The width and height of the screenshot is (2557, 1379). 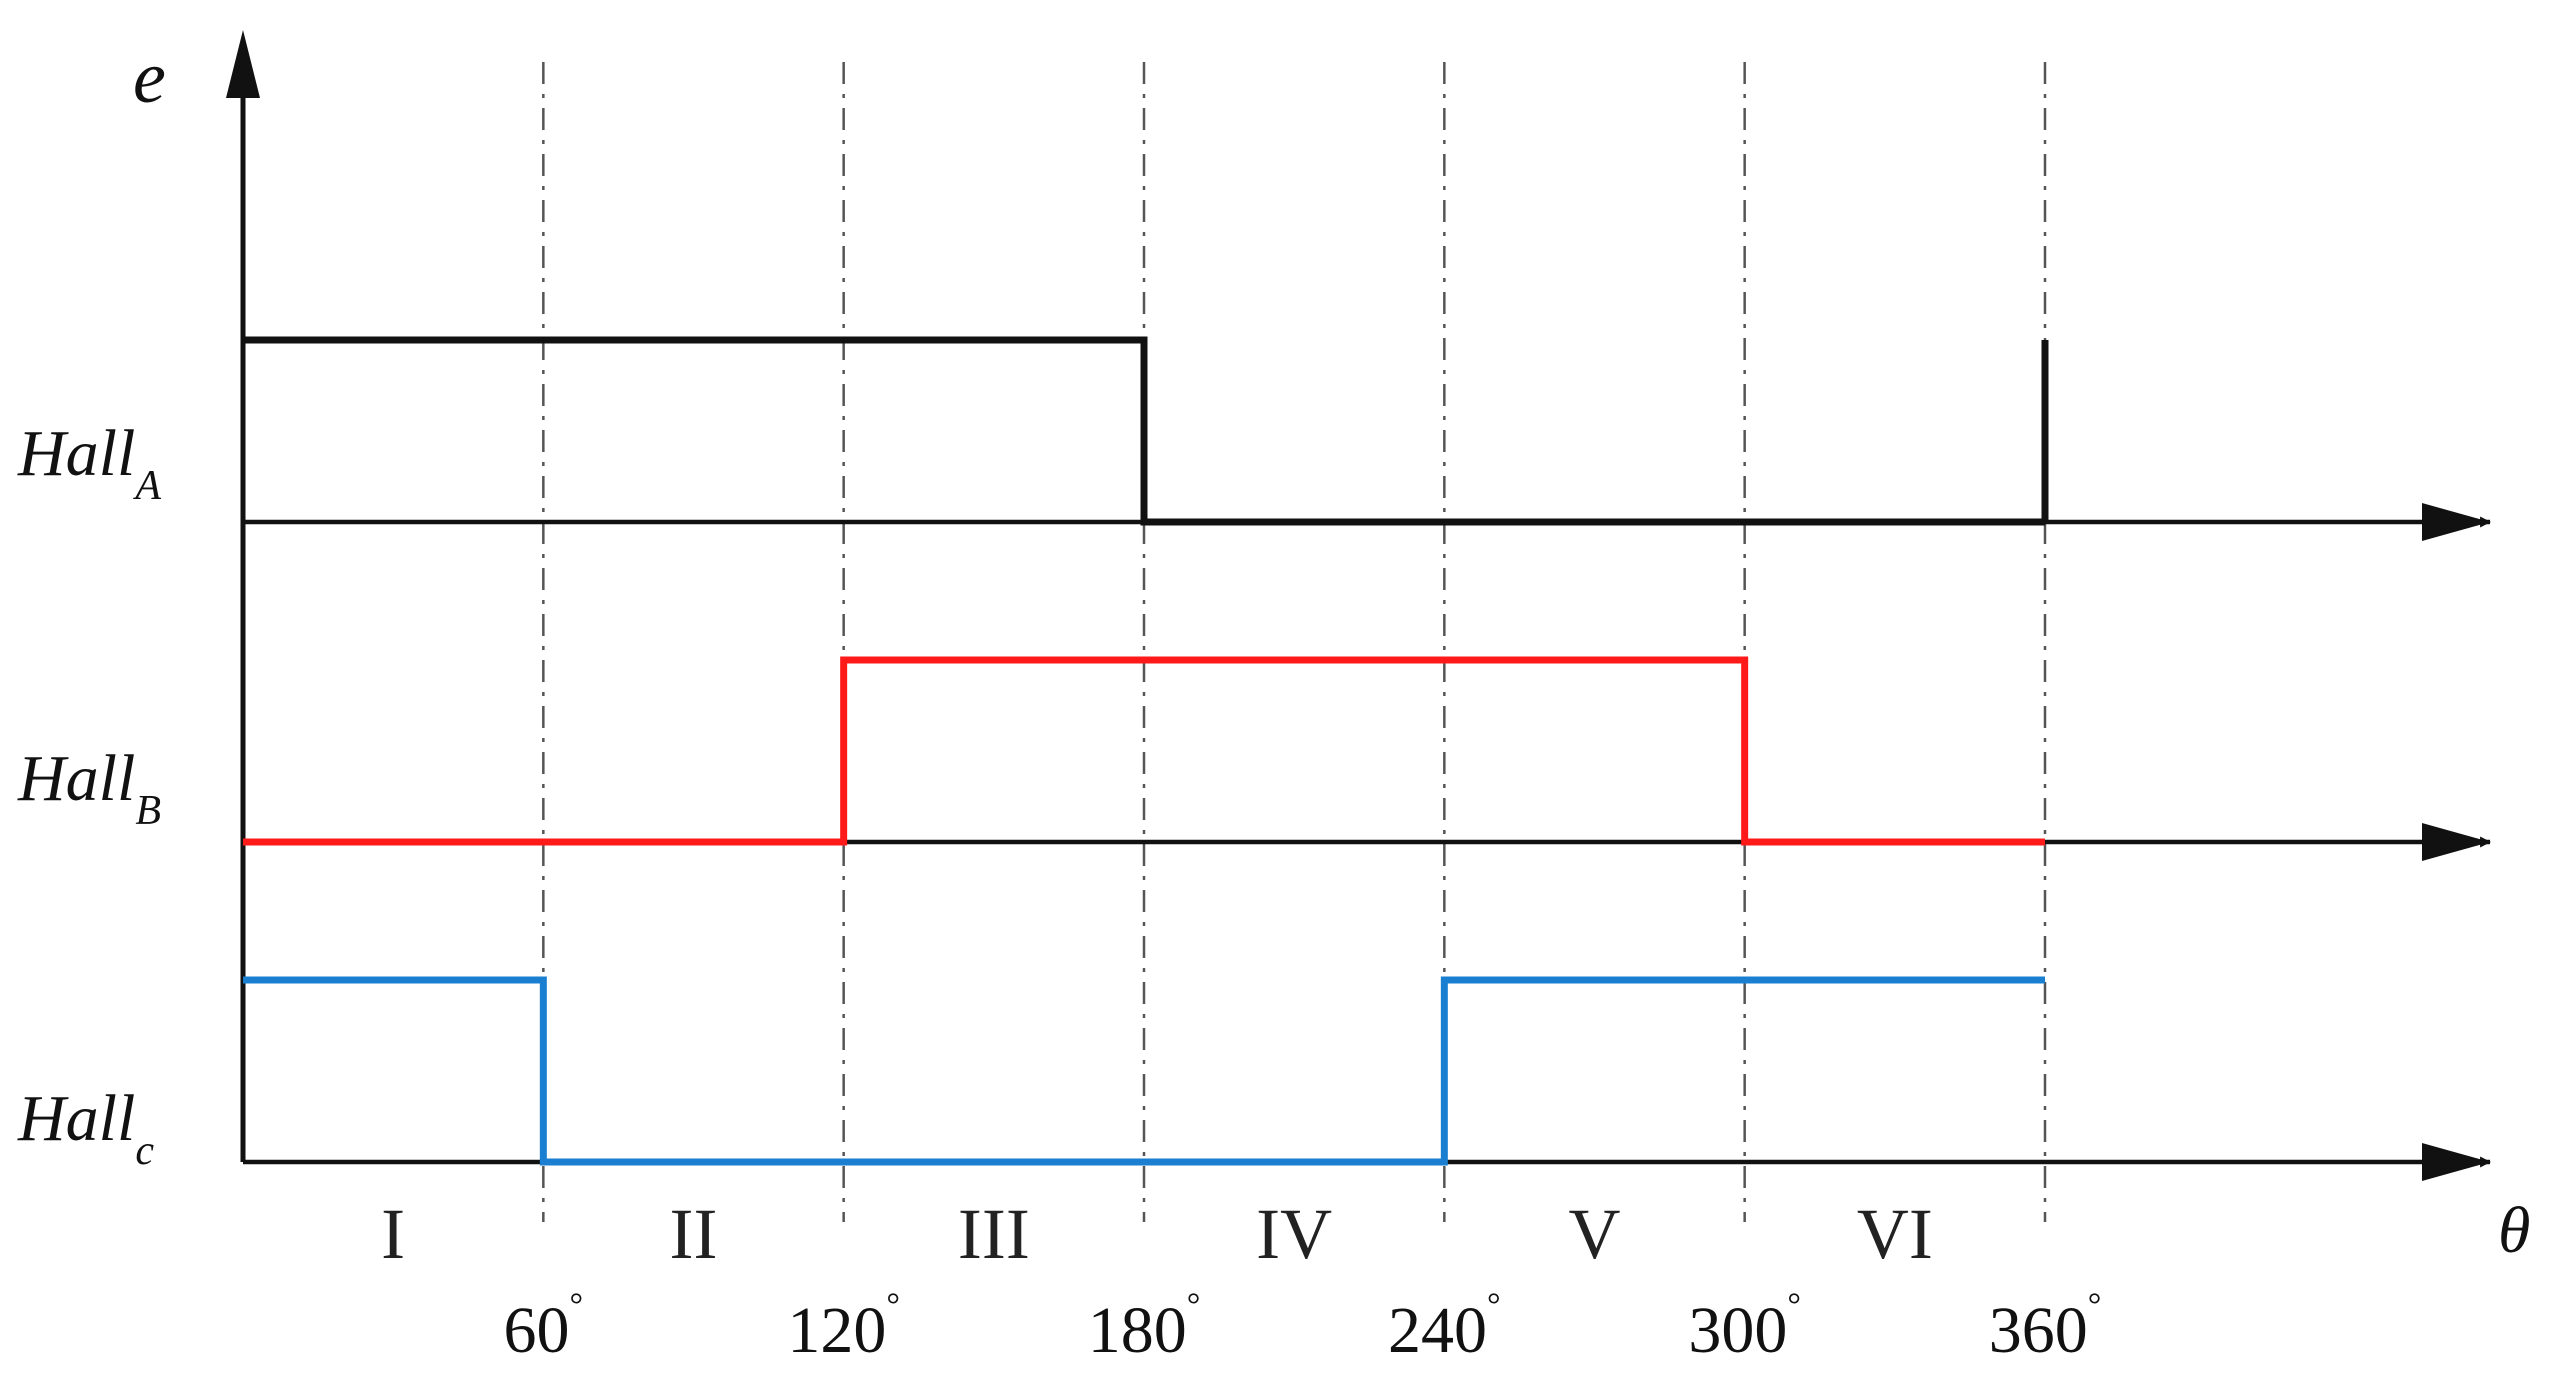 What do you see at coordinates (836, 1330) in the screenshot?
I see `tick-label-value: 120` at bounding box center [836, 1330].